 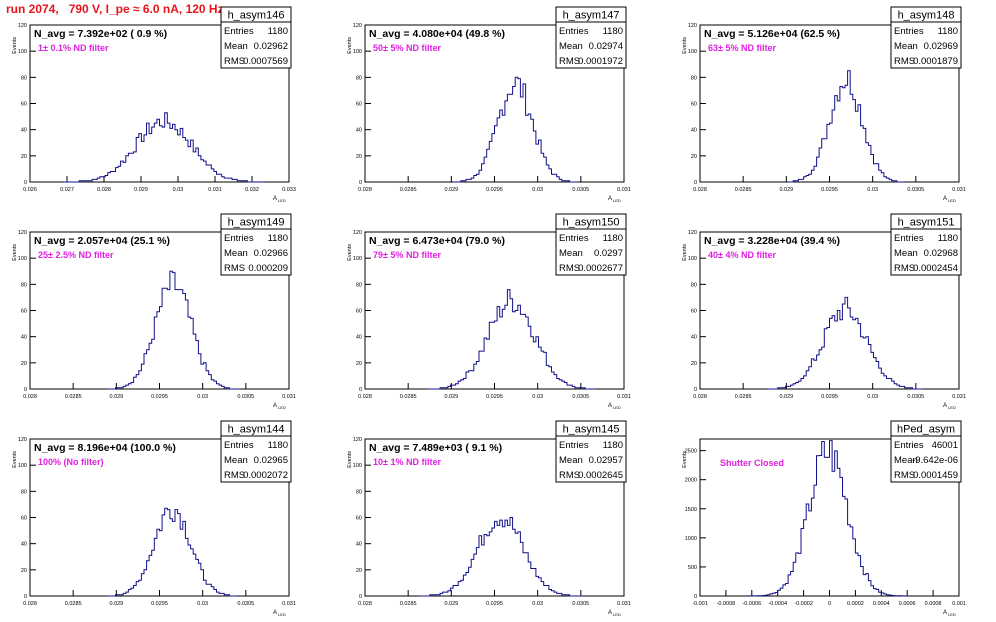 What do you see at coordinates (941, 253) in the screenshot?
I see `stats-value: 0.02968` at bounding box center [941, 253].